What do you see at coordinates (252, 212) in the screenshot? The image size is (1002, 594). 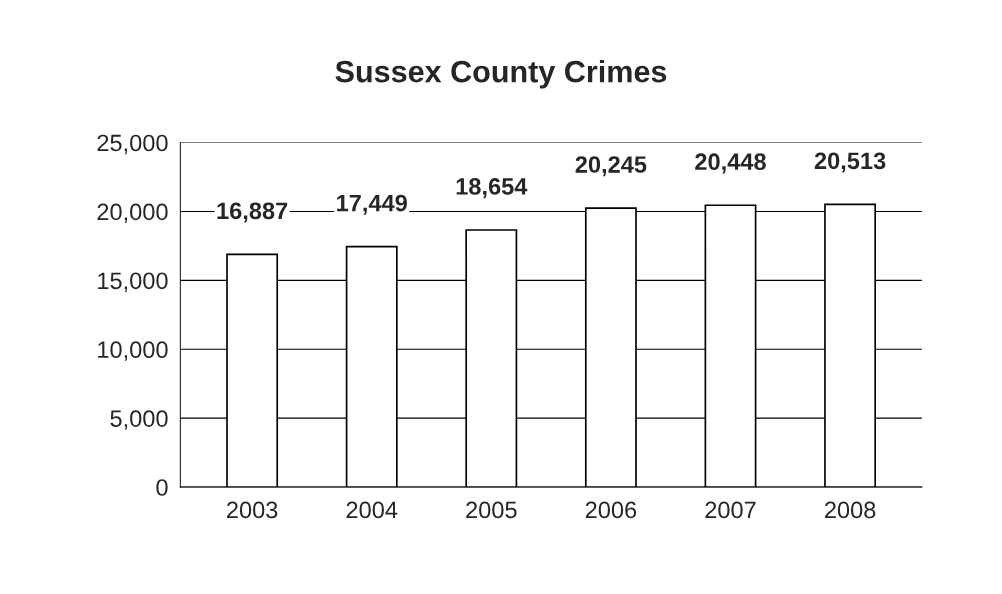 I see `data-label: 16,887` at bounding box center [252, 212].